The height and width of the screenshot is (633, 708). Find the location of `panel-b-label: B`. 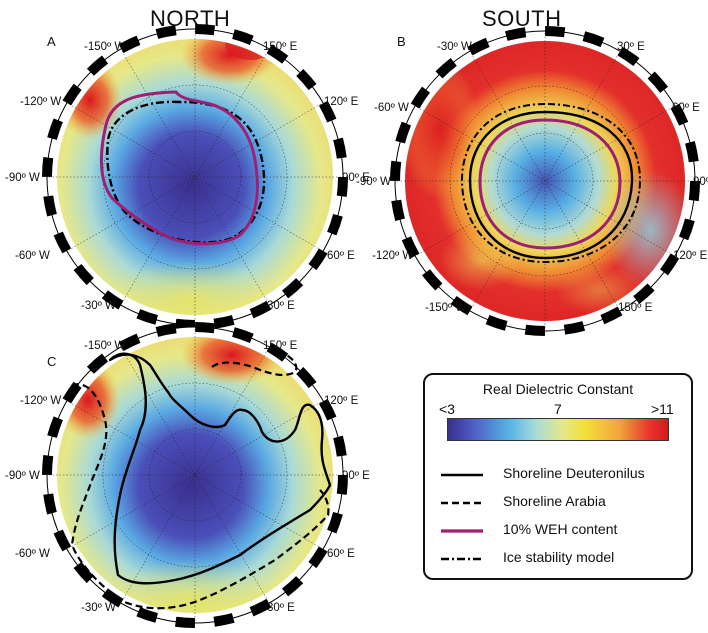

panel-b-label: B is located at coordinates (401, 41).